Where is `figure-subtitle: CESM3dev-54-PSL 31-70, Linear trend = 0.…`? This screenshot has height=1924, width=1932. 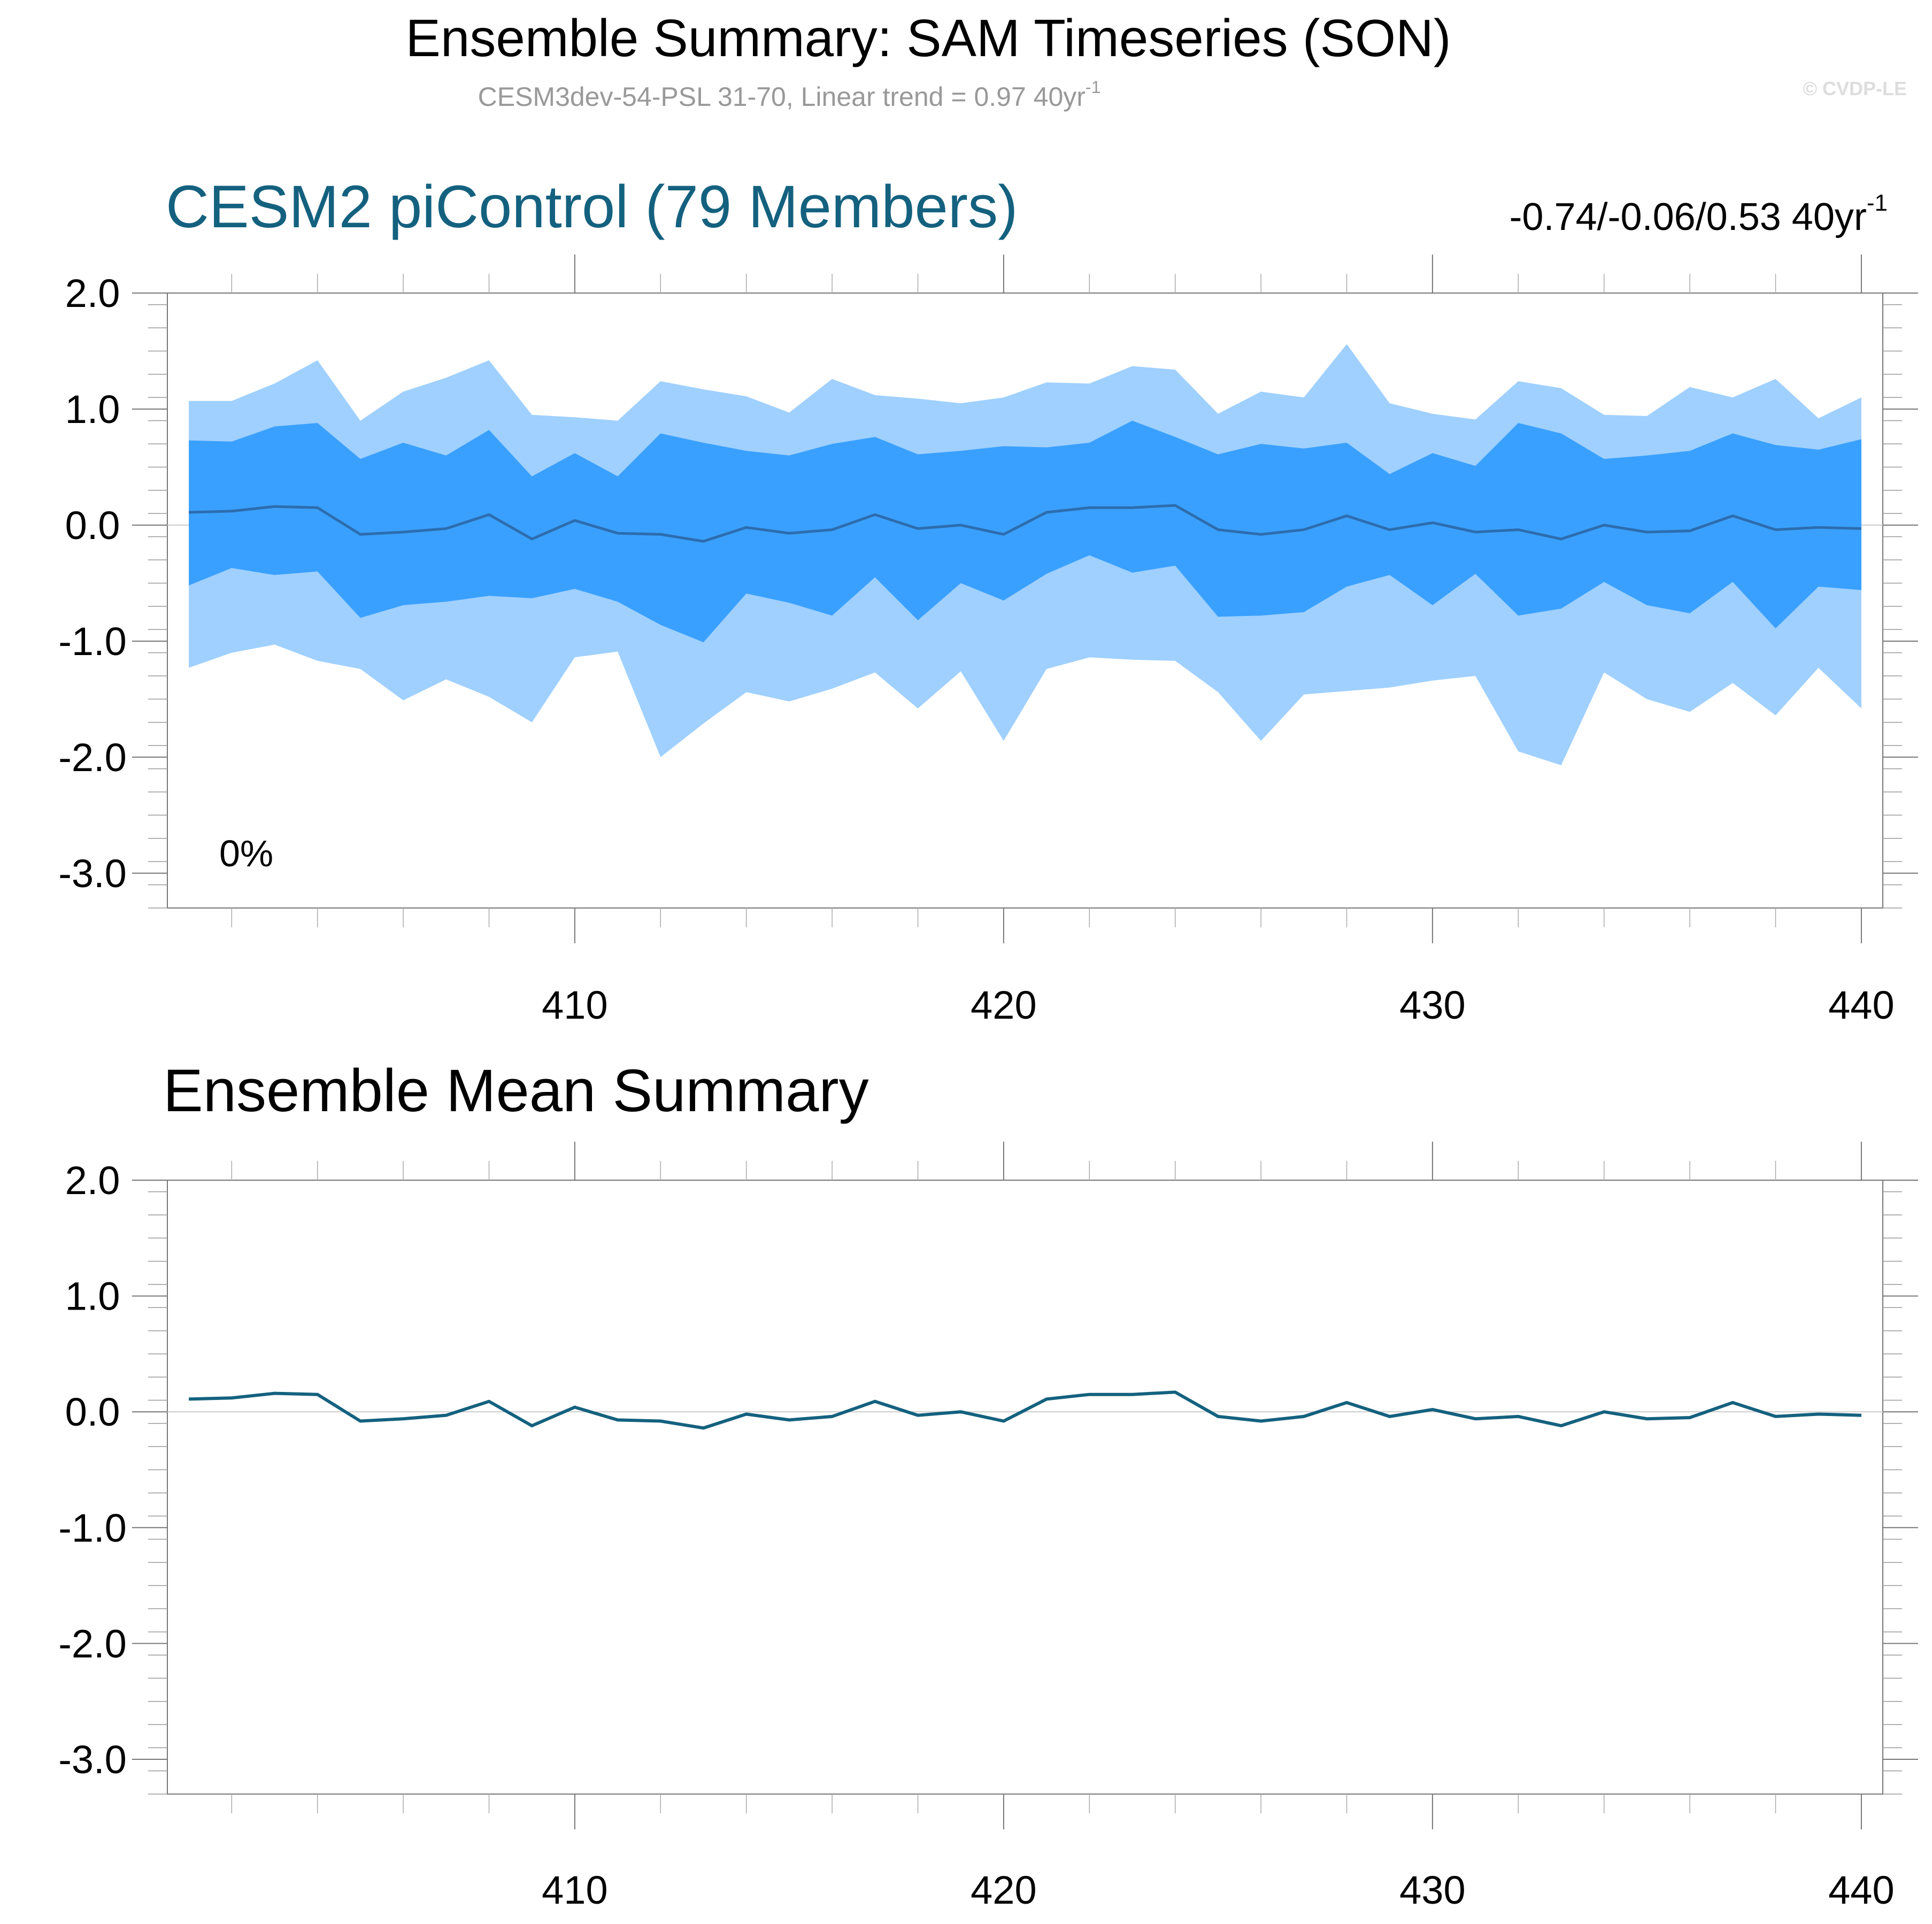
figure-subtitle: CESM3dev-54-PSL 31-70, Linear trend = 0.… is located at coordinates (790, 95).